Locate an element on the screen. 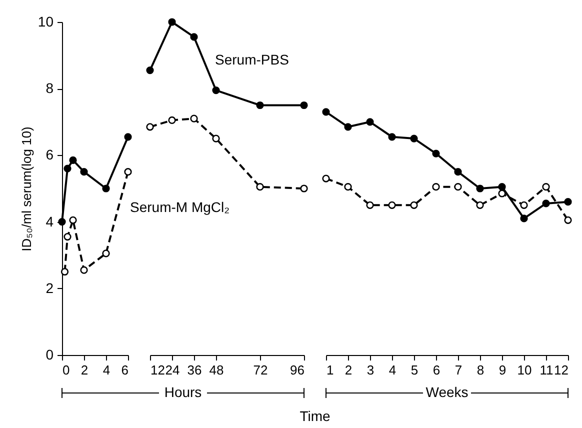 Image resolution: width=582 pixels, height=428 pixels. x-tick-label: 11 is located at coordinates (547, 370).